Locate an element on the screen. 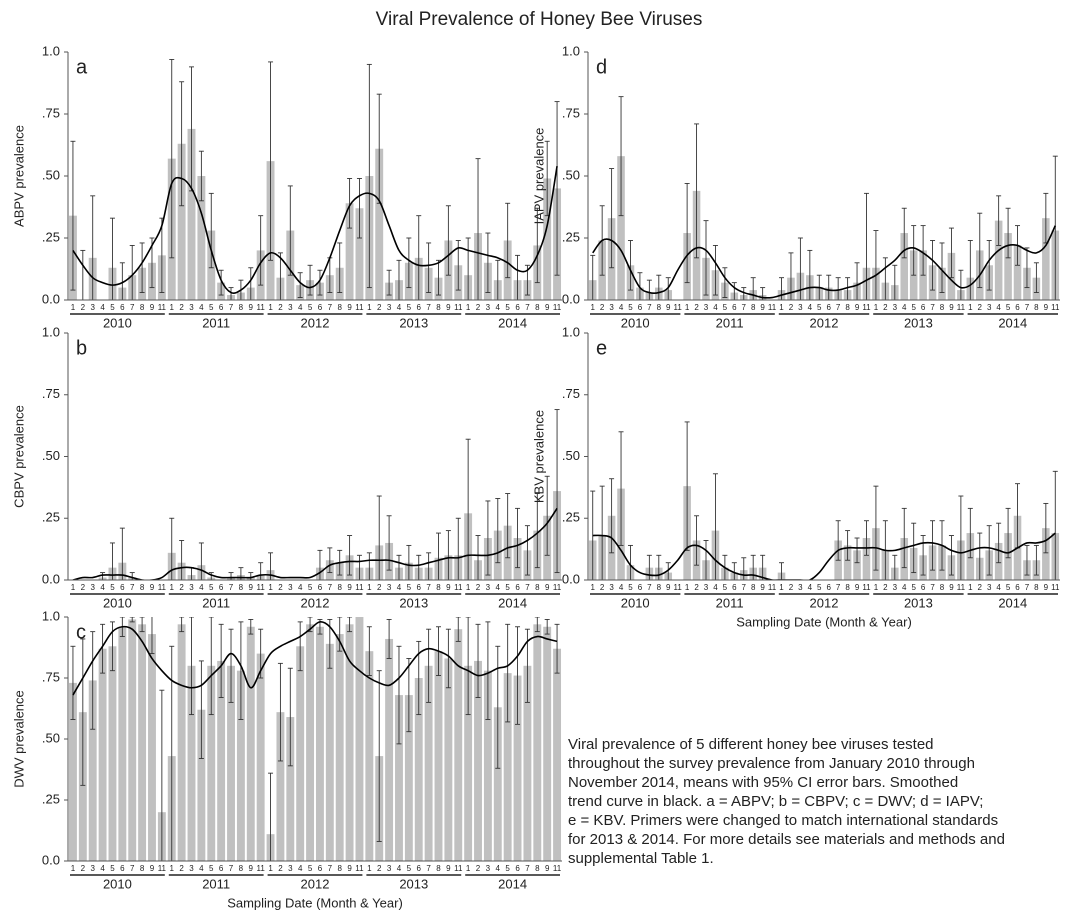  month-label: 1 is located at coordinates (592, 307).